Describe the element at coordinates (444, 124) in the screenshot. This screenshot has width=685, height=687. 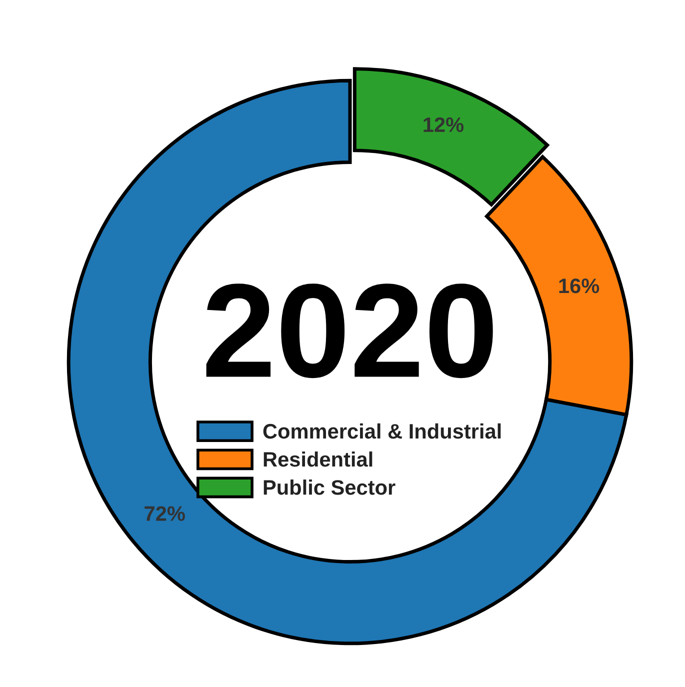
I see `data-label: 12%` at that location.